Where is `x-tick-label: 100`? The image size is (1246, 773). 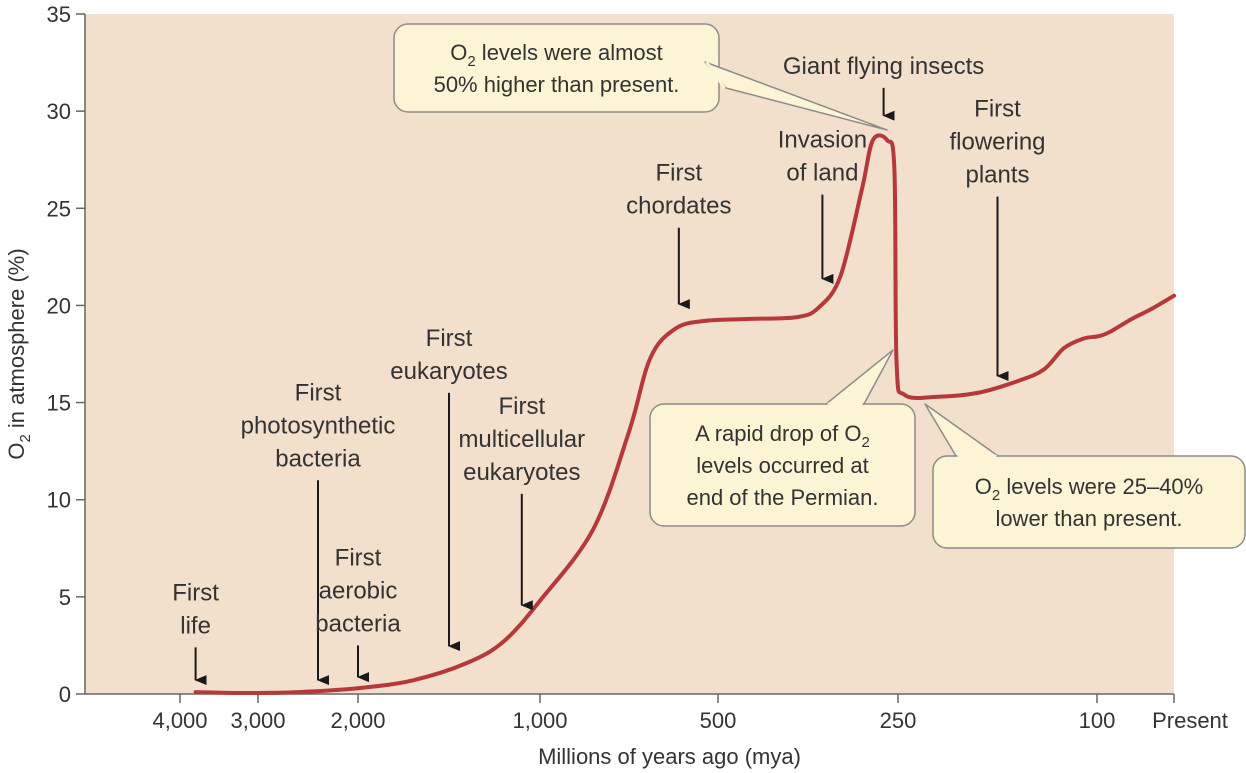
x-tick-label: 100 is located at coordinates (1097, 720).